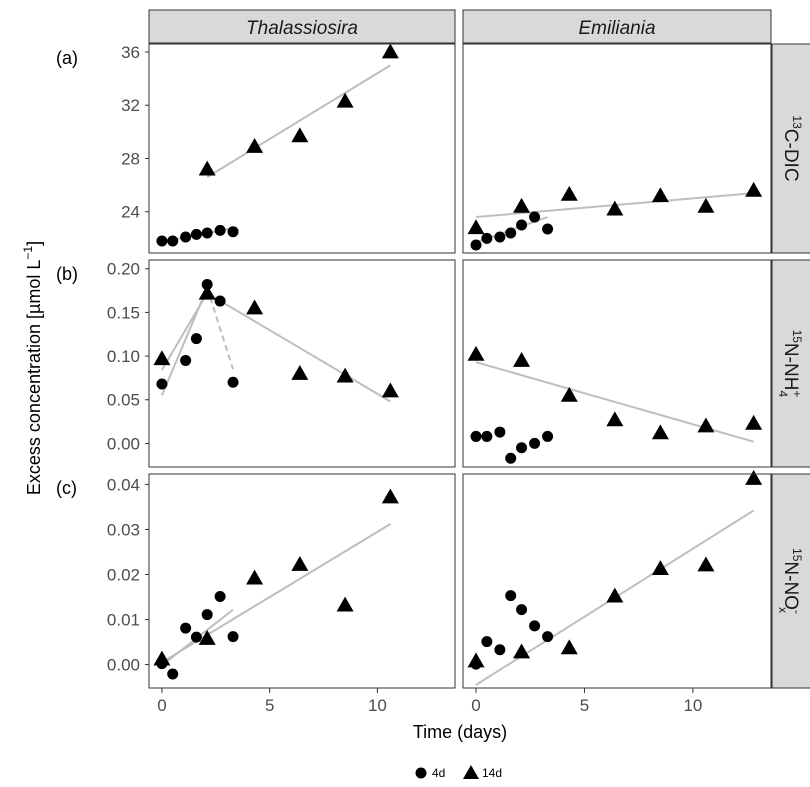  I want to click on row-label: 15N-NO-x, so click(790, 581).